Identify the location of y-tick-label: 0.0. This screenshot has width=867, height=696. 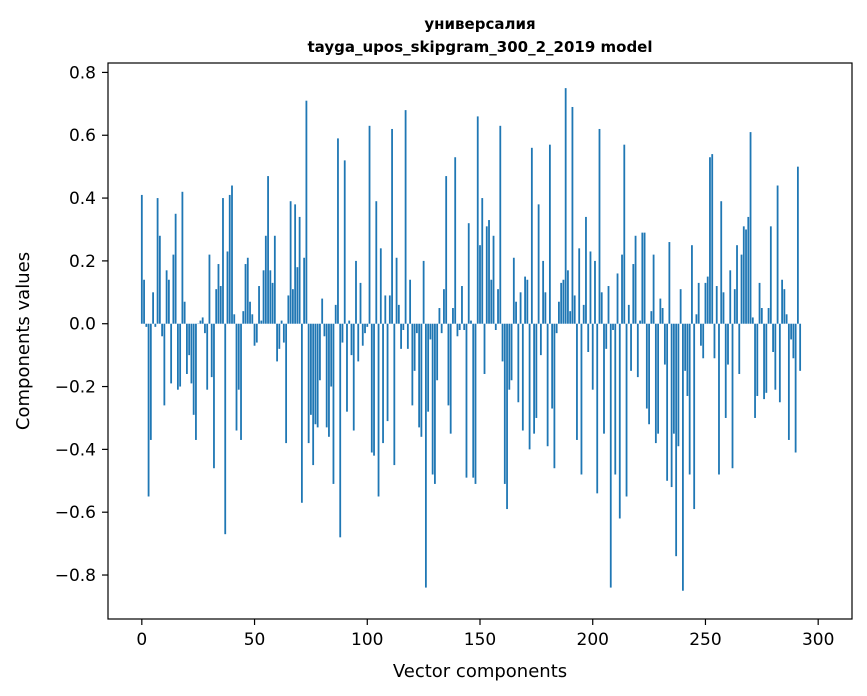
(82, 325).